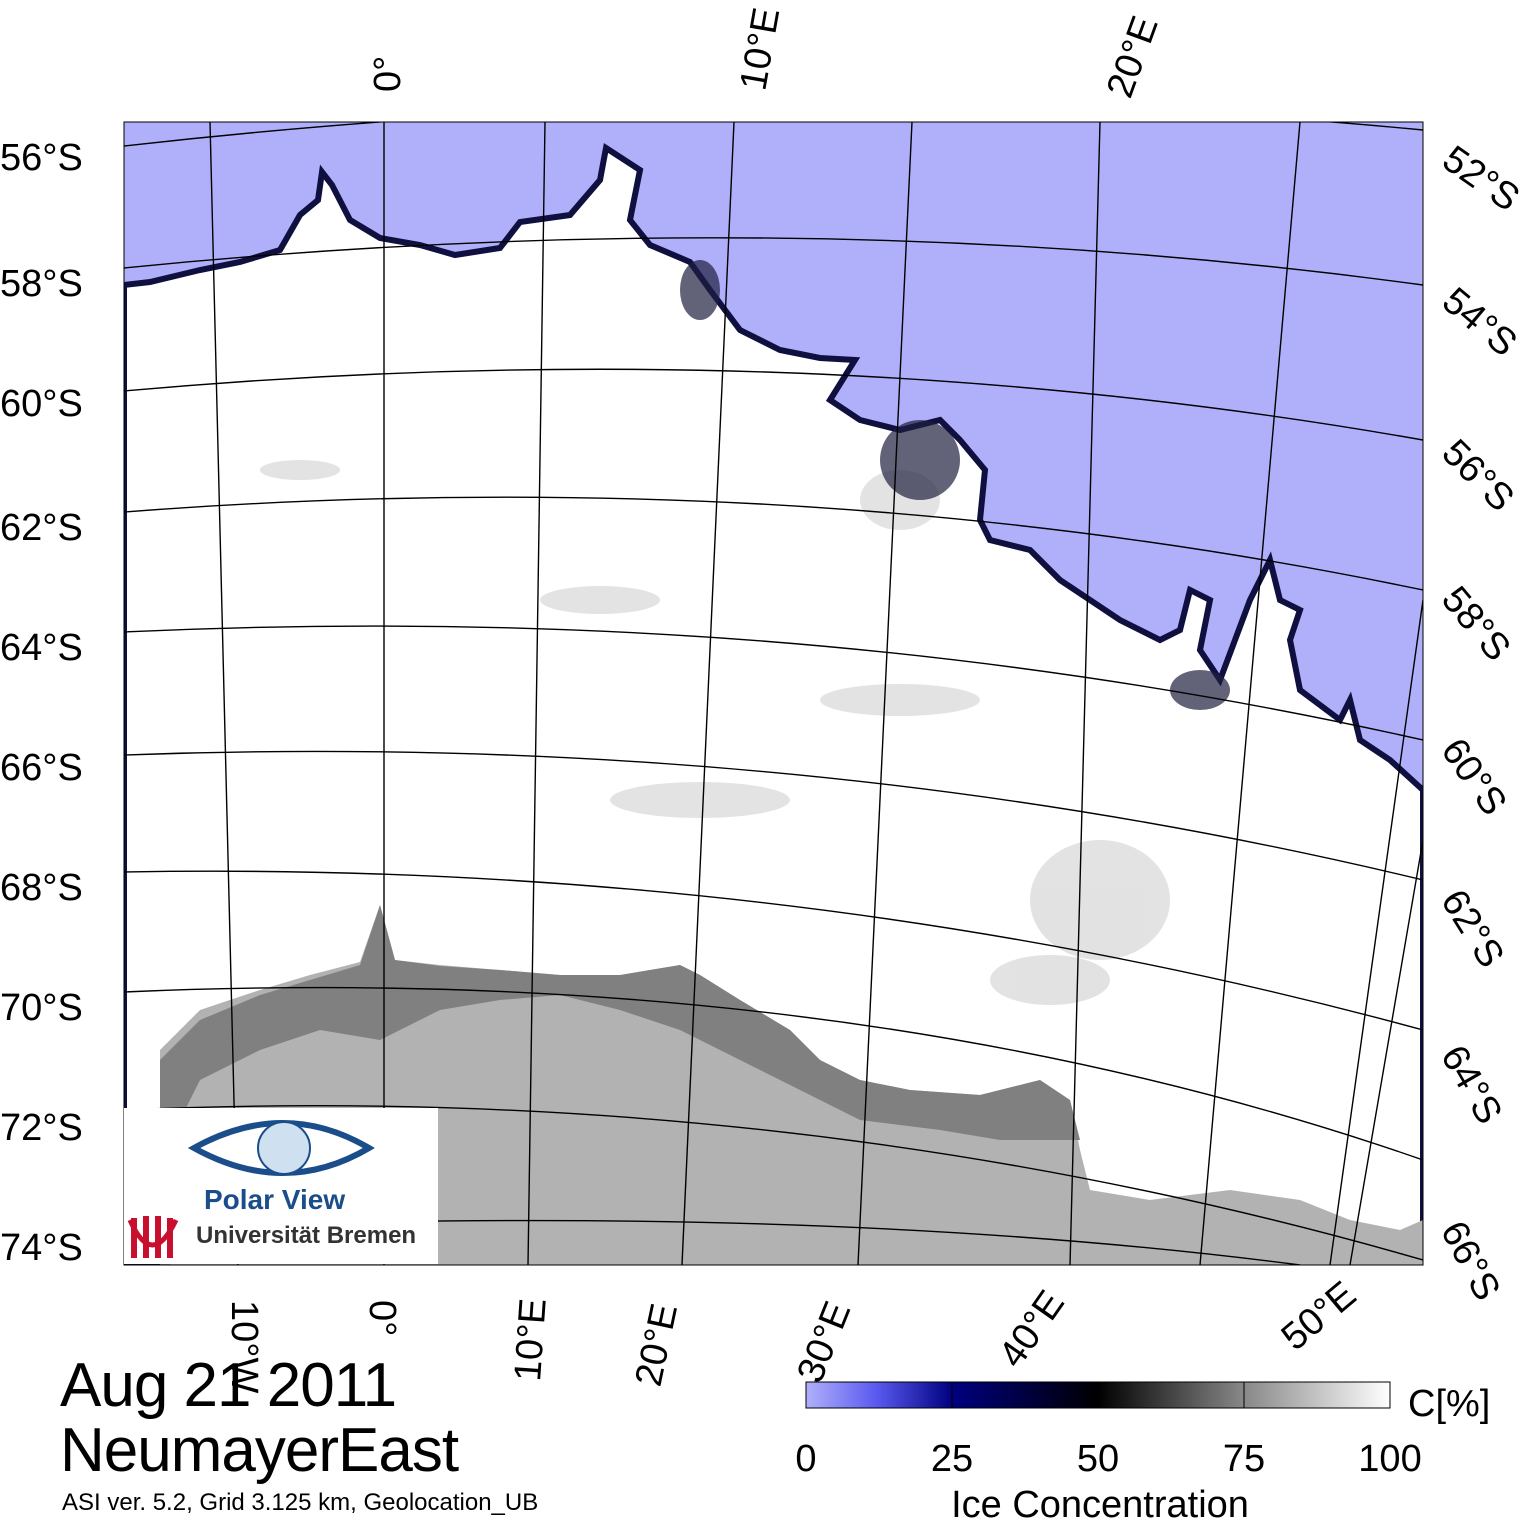 The width and height of the screenshot is (1536, 1523). What do you see at coordinates (620, 1085) in the screenshot?
I see `ice-shelf-area` at bounding box center [620, 1085].